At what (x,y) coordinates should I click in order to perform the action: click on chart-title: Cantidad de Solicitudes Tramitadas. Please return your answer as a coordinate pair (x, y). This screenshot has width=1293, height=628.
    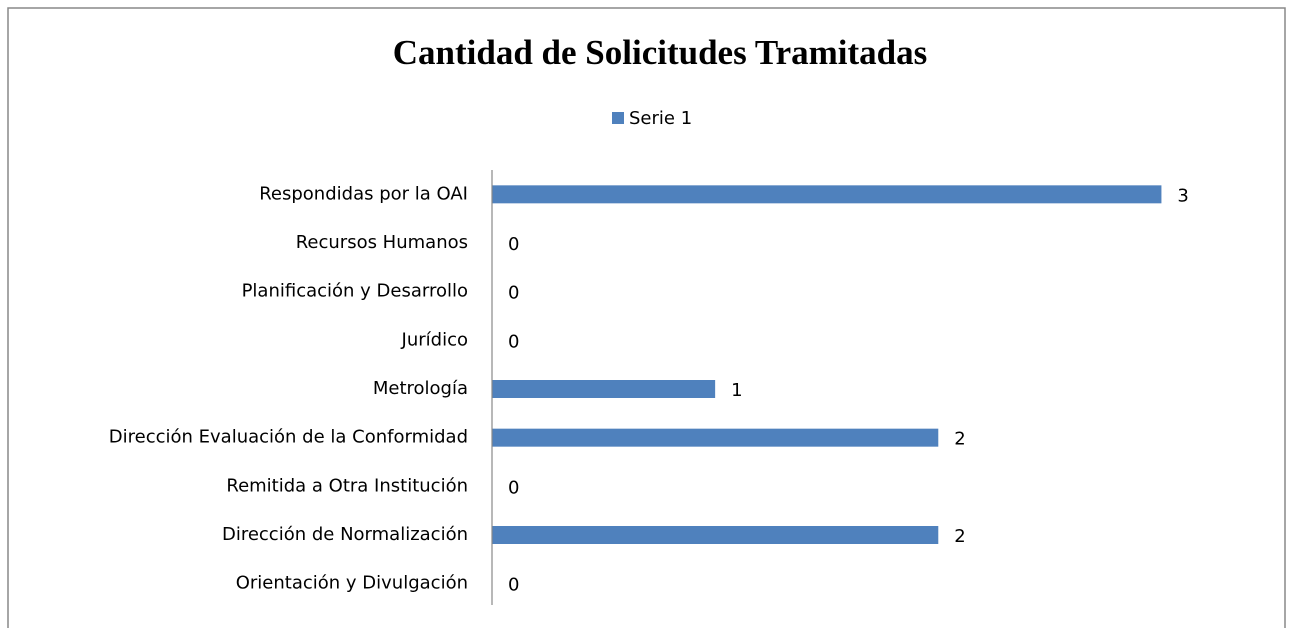
    Looking at the image, I should click on (660, 52).